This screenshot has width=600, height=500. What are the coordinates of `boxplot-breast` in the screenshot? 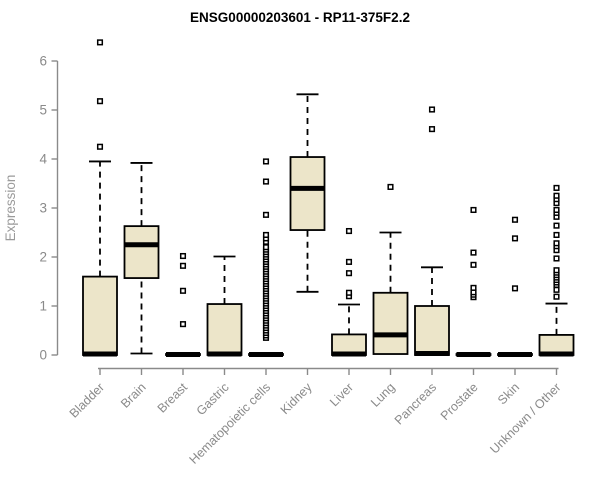 It's located at (183, 305).